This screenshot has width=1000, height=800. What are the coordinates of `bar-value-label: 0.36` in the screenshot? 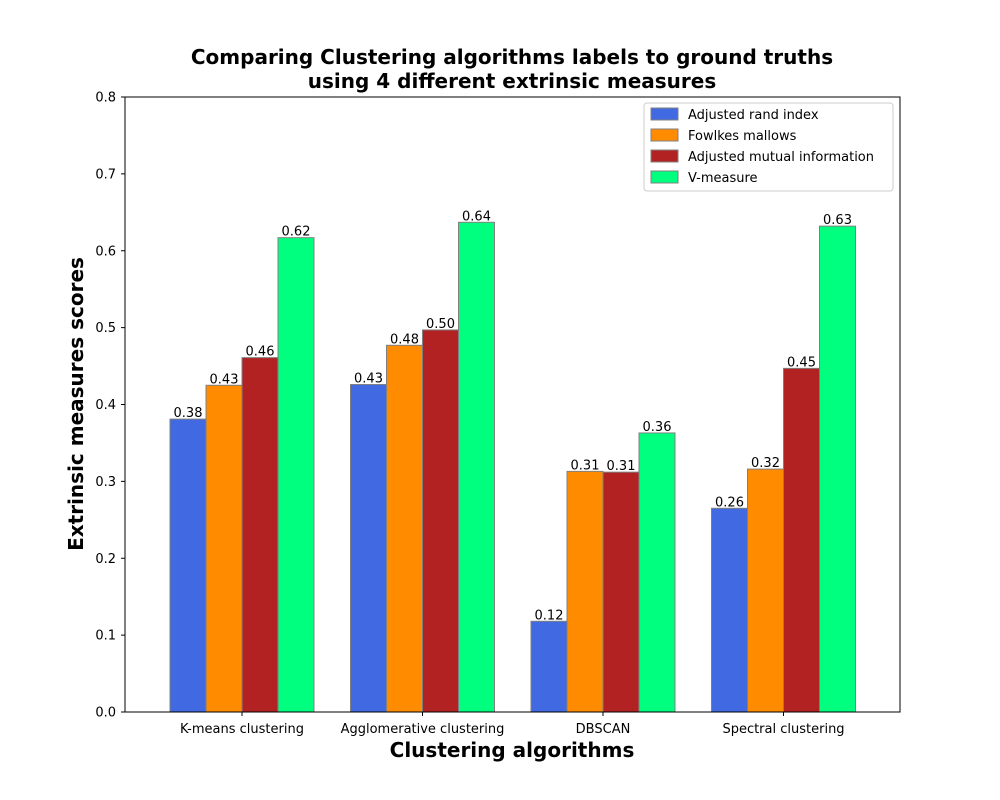 It's located at (657, 427).